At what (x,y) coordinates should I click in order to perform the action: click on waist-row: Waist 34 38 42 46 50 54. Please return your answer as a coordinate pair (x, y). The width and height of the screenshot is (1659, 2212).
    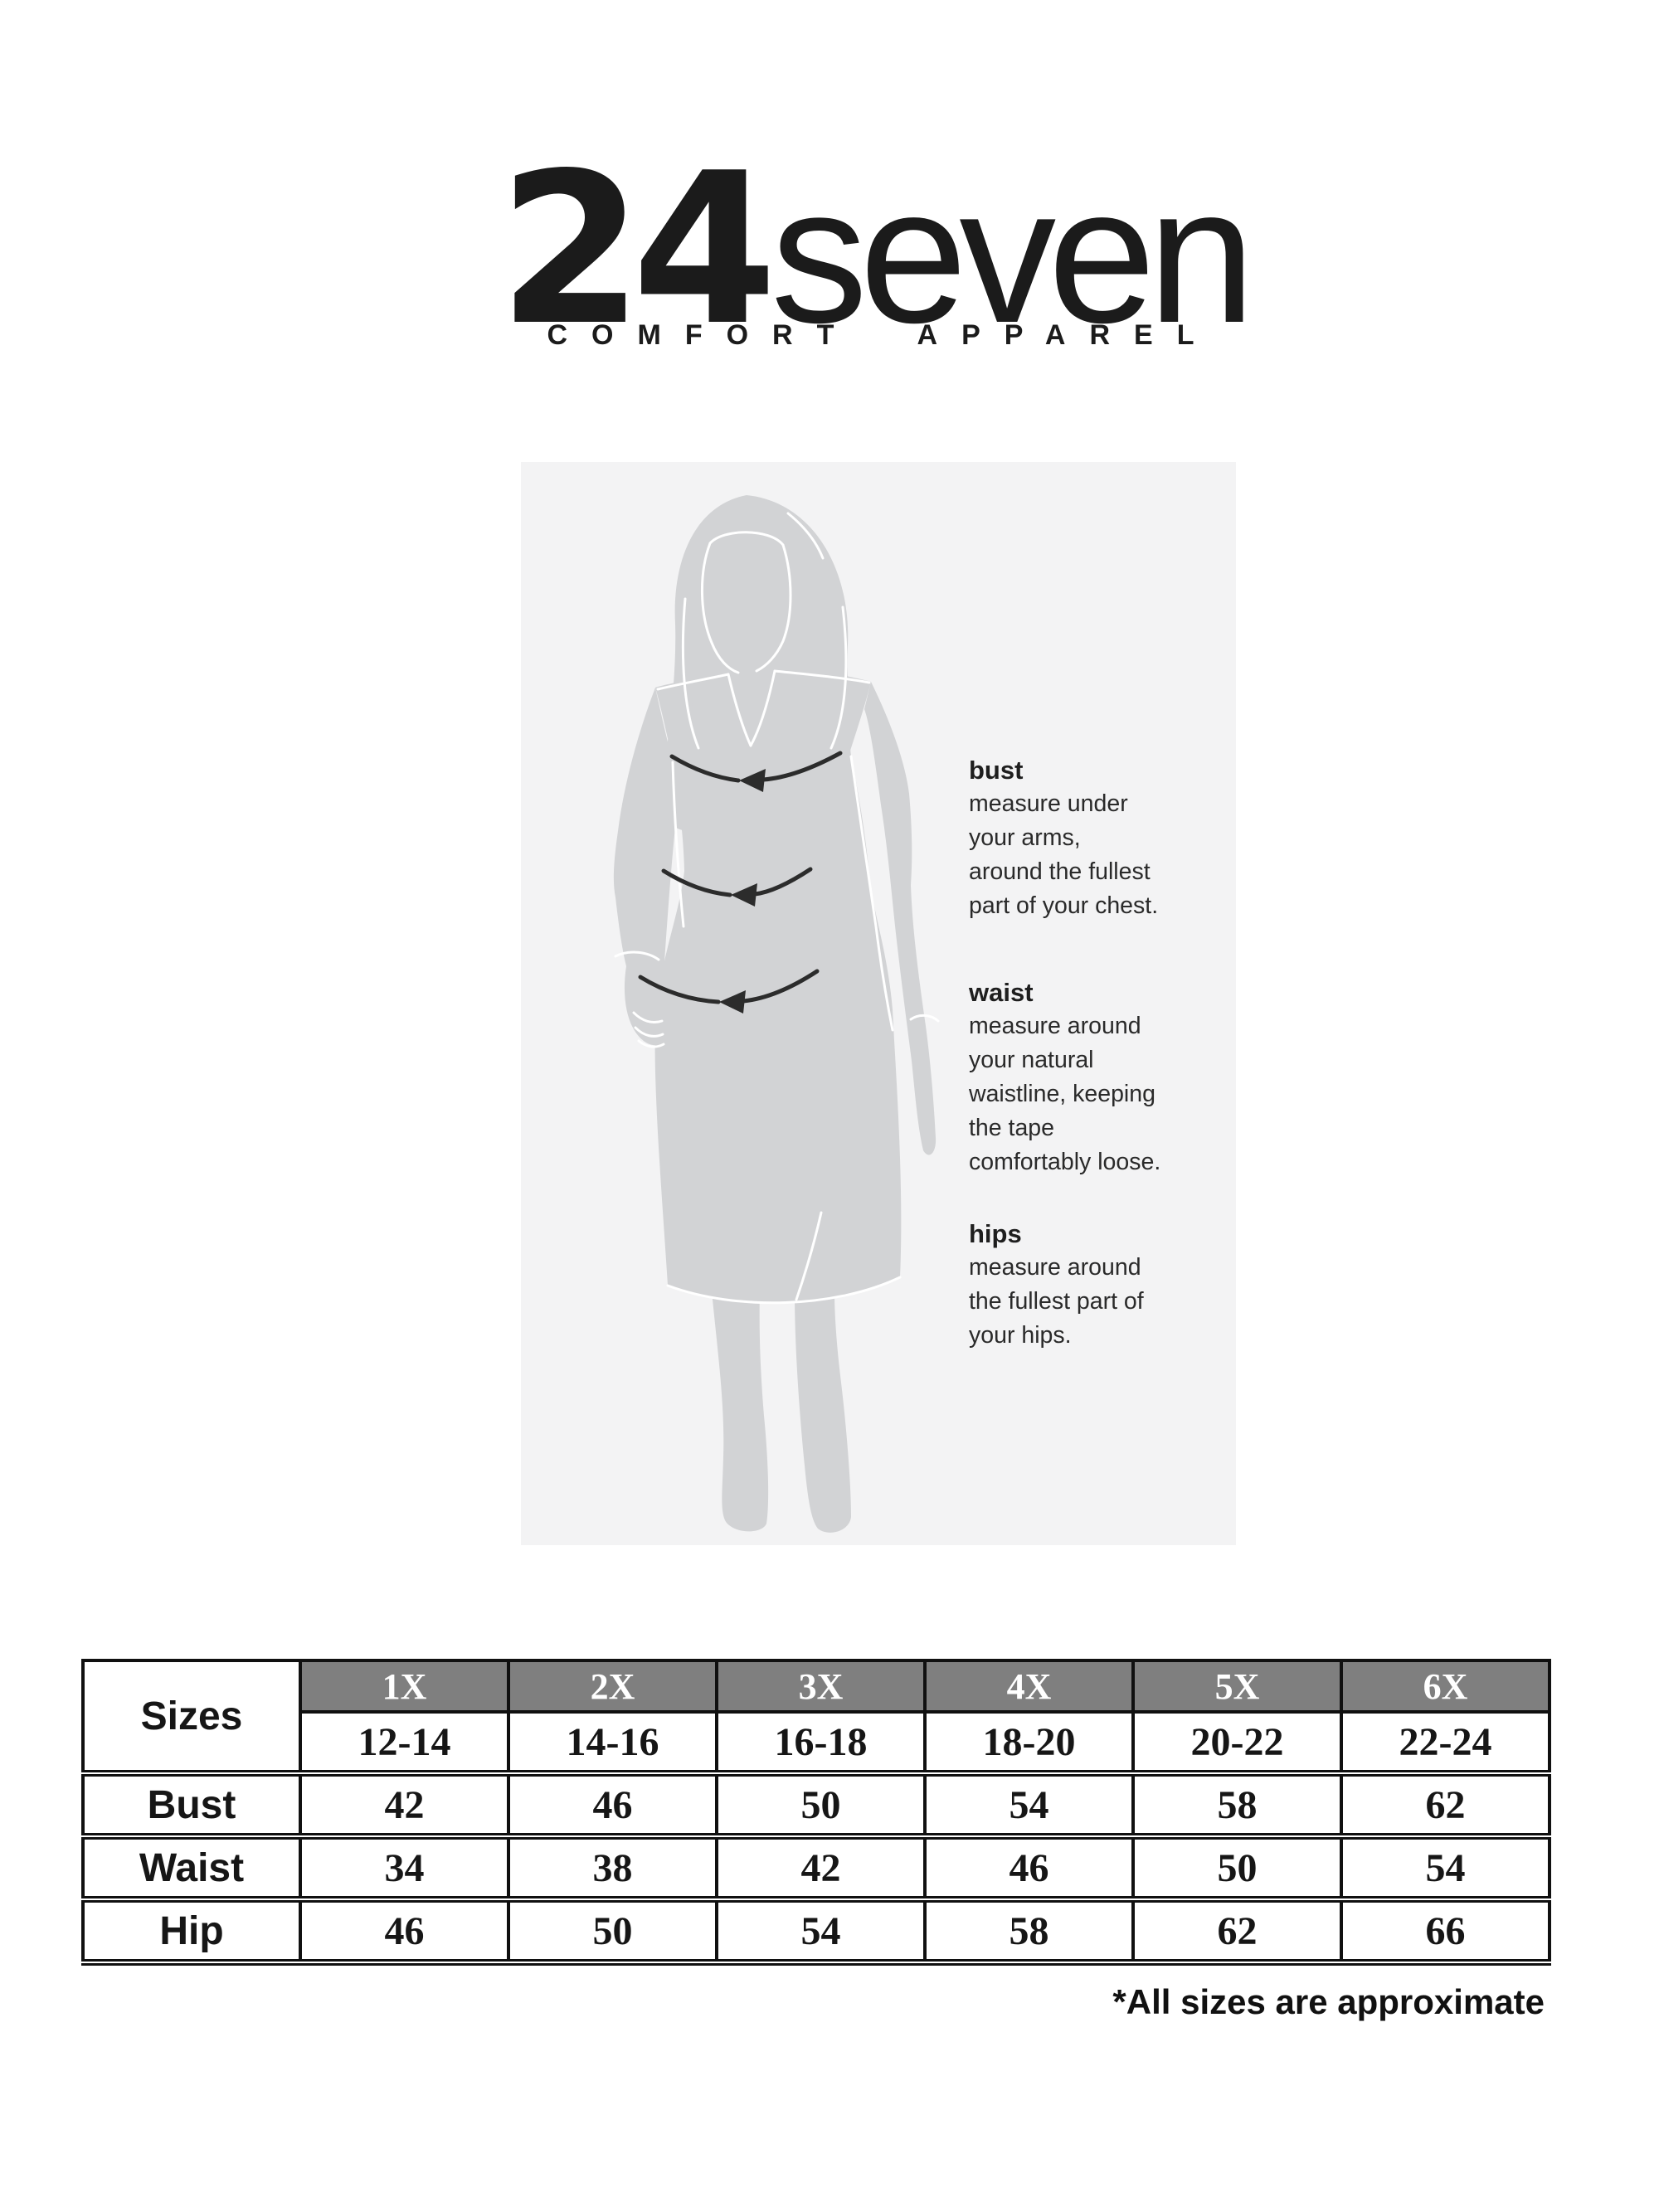
    Looking at the image, I should click on (816, 1867).